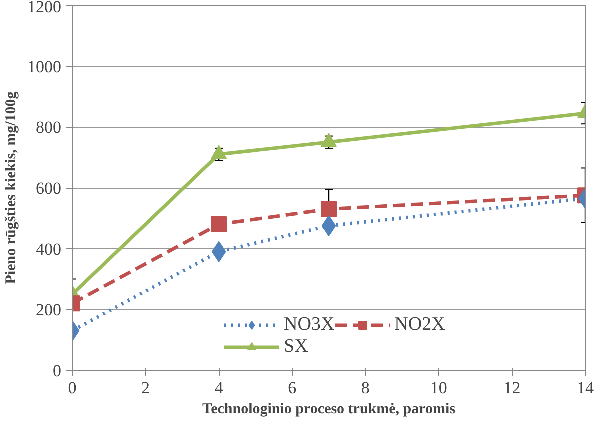 Image resolution: width=613 pixels, height=423 pixels. Describe the element at coordinates (512, 388) in the screenshot. I see `x-tick-label: 12` at that location.